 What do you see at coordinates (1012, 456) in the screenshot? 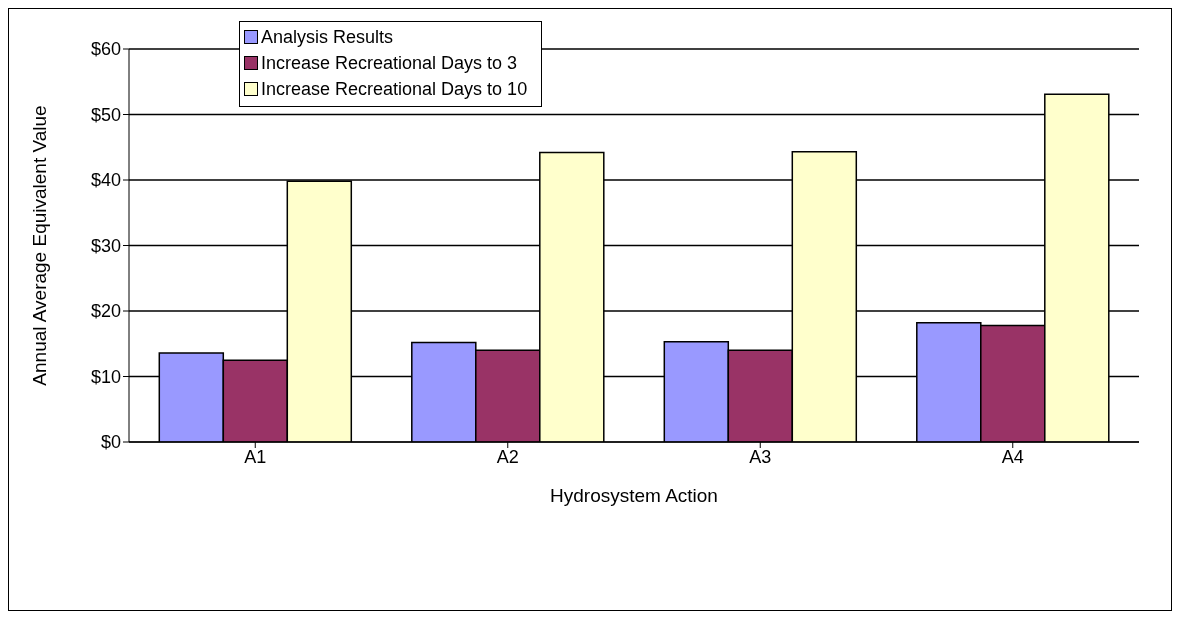
I see `x-tick-label: A4` at bounding box center [1012, 456].